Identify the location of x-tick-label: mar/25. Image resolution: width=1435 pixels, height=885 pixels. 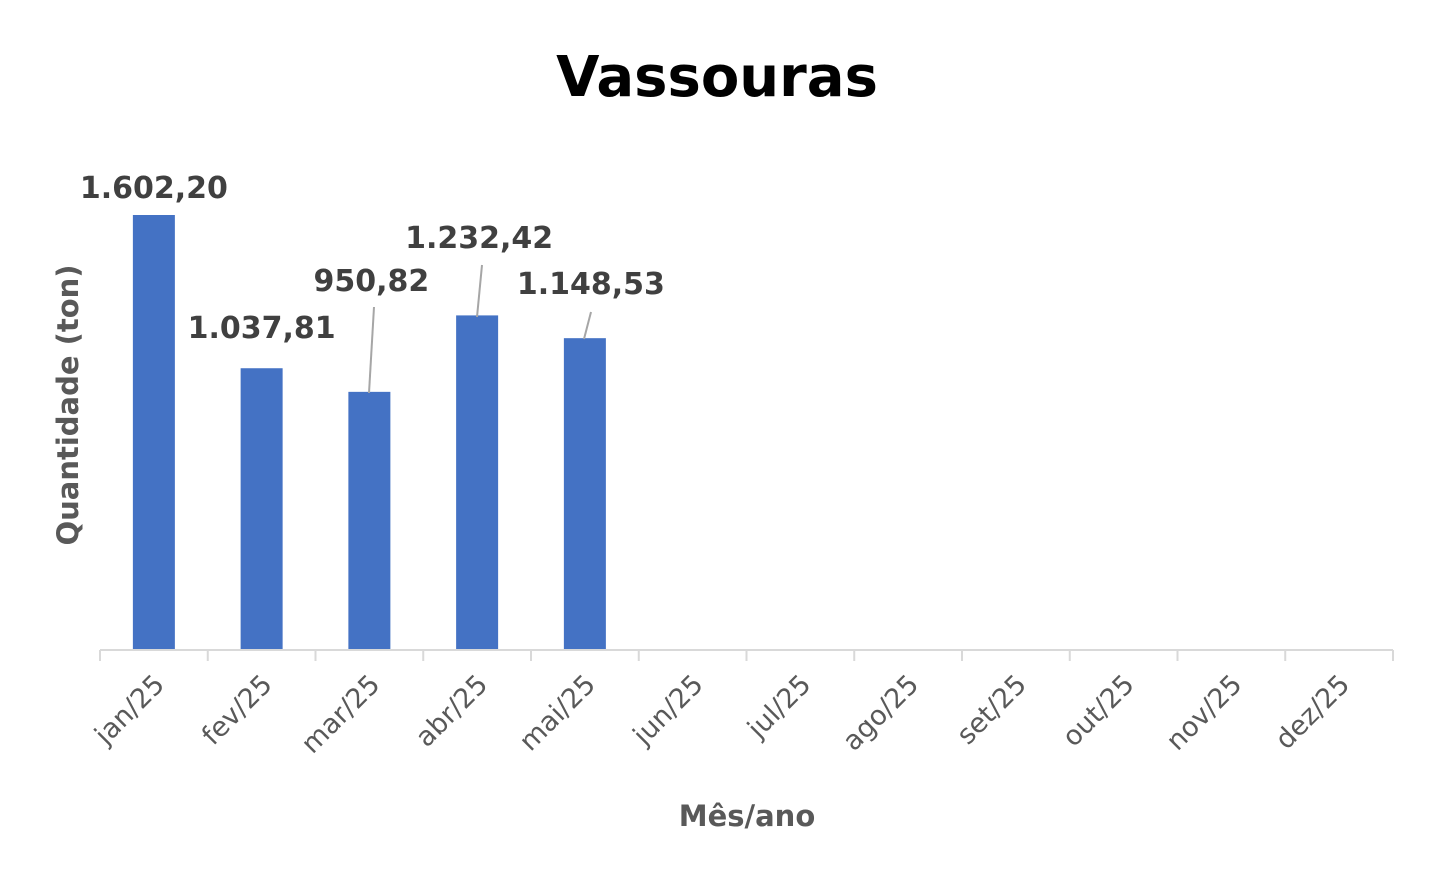
(341, 714).